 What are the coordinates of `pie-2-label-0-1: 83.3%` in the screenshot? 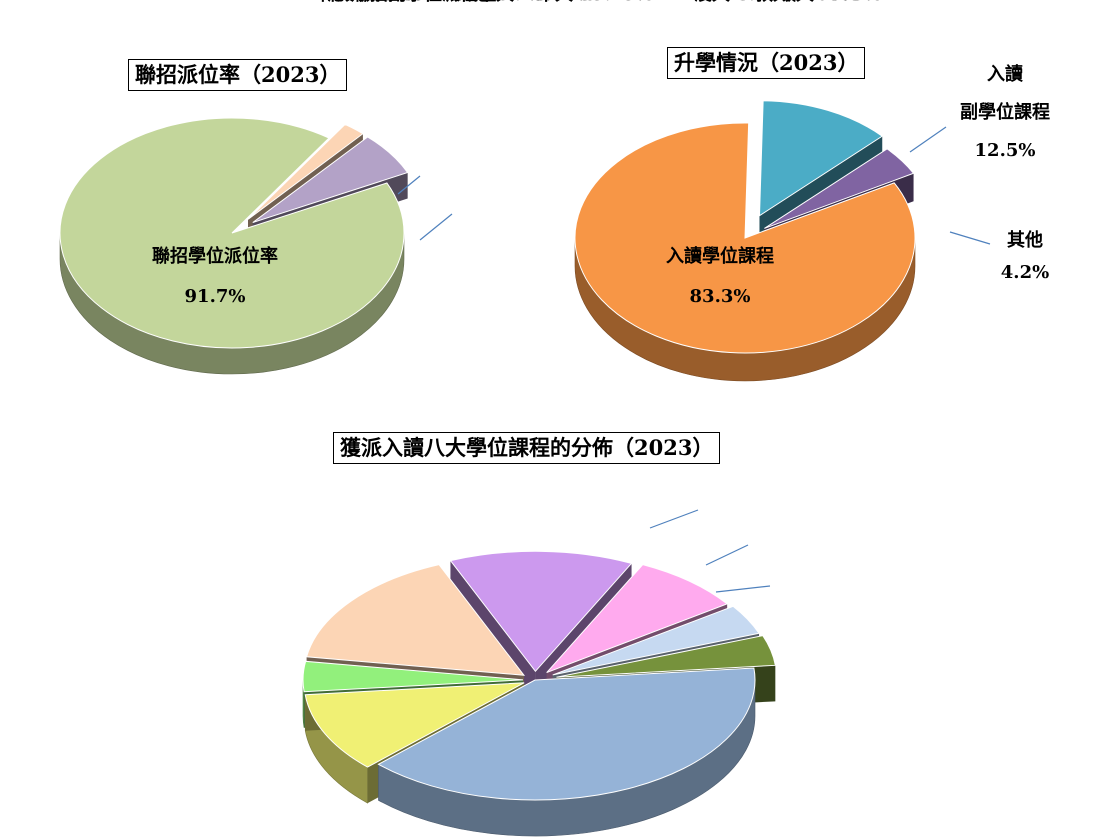 It's located at (720, 296).